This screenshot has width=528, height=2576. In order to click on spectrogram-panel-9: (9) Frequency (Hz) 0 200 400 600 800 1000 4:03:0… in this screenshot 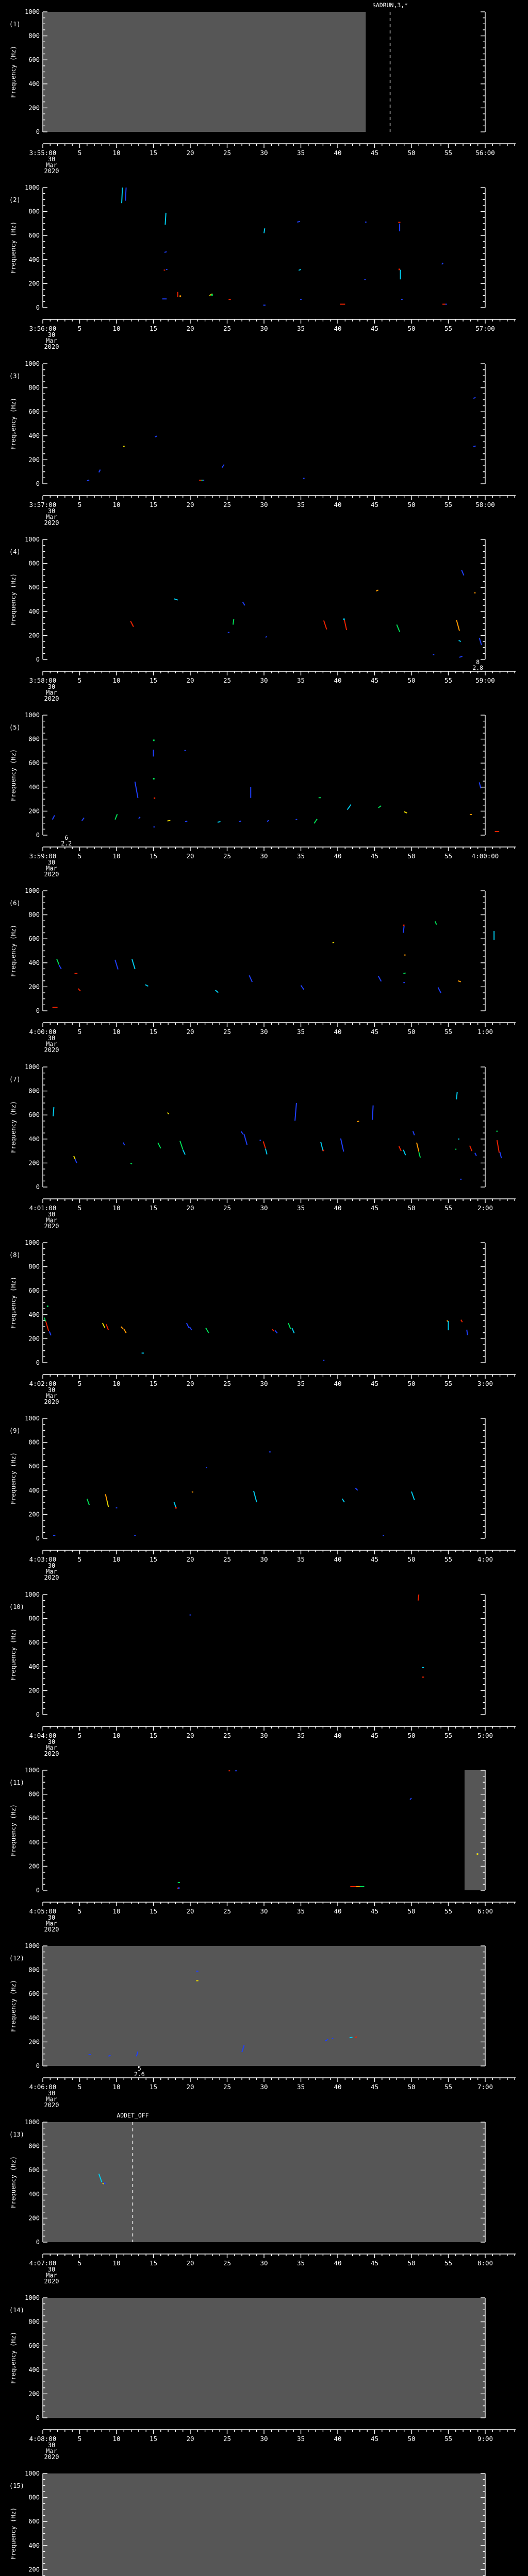, I will do `click(264, 1494)`.